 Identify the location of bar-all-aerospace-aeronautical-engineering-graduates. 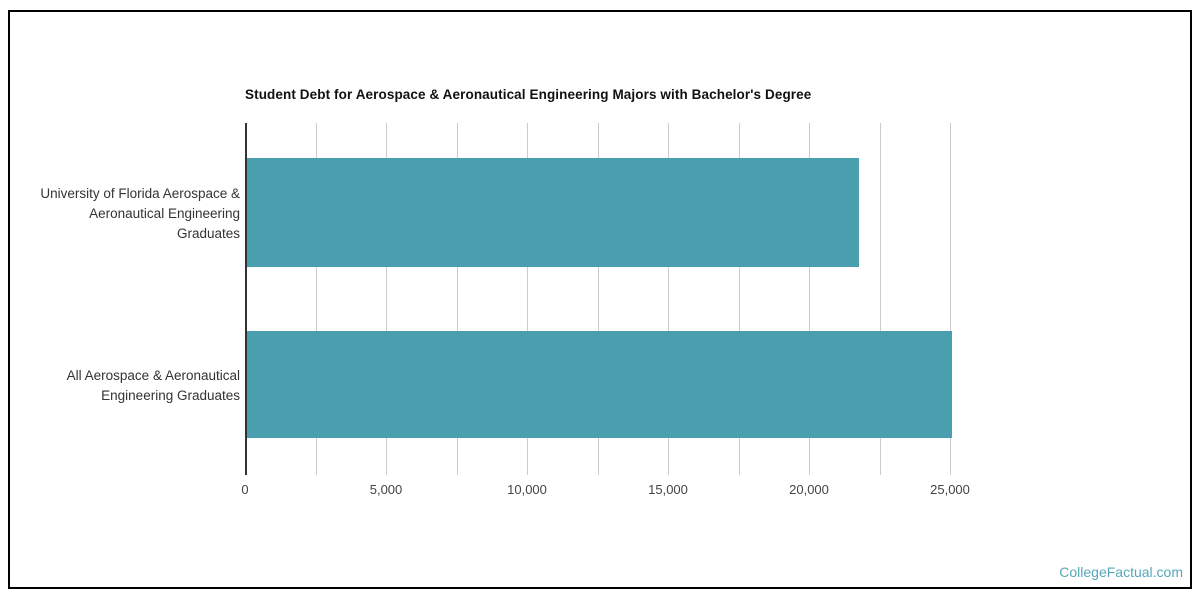
(599, 384).